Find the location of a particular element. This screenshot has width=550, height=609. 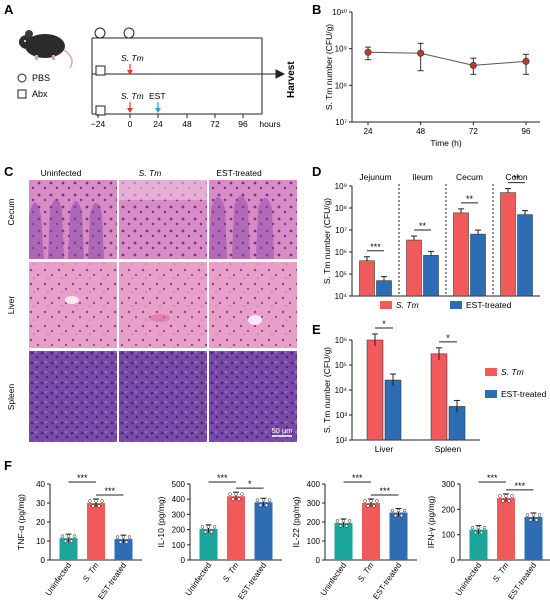

y-axis-label: IL-22 (pg/mg) is located at coordinates (296, 521).